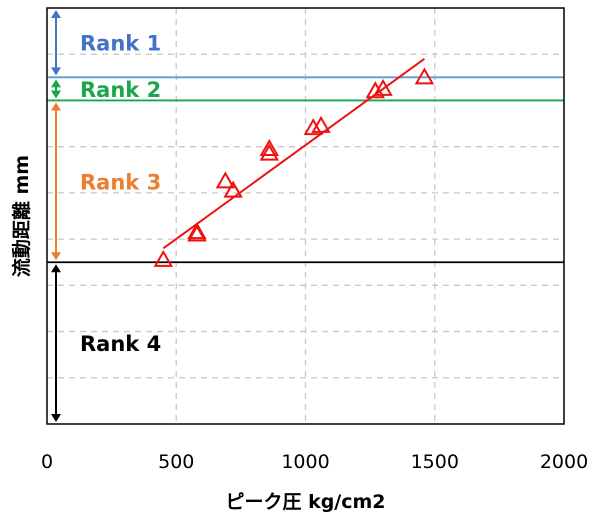 This screenshot has height=517, width=598. Describe the element at coordinates (120, 344) in the screenshot. I see `rank-label: Rank 4` at that location.